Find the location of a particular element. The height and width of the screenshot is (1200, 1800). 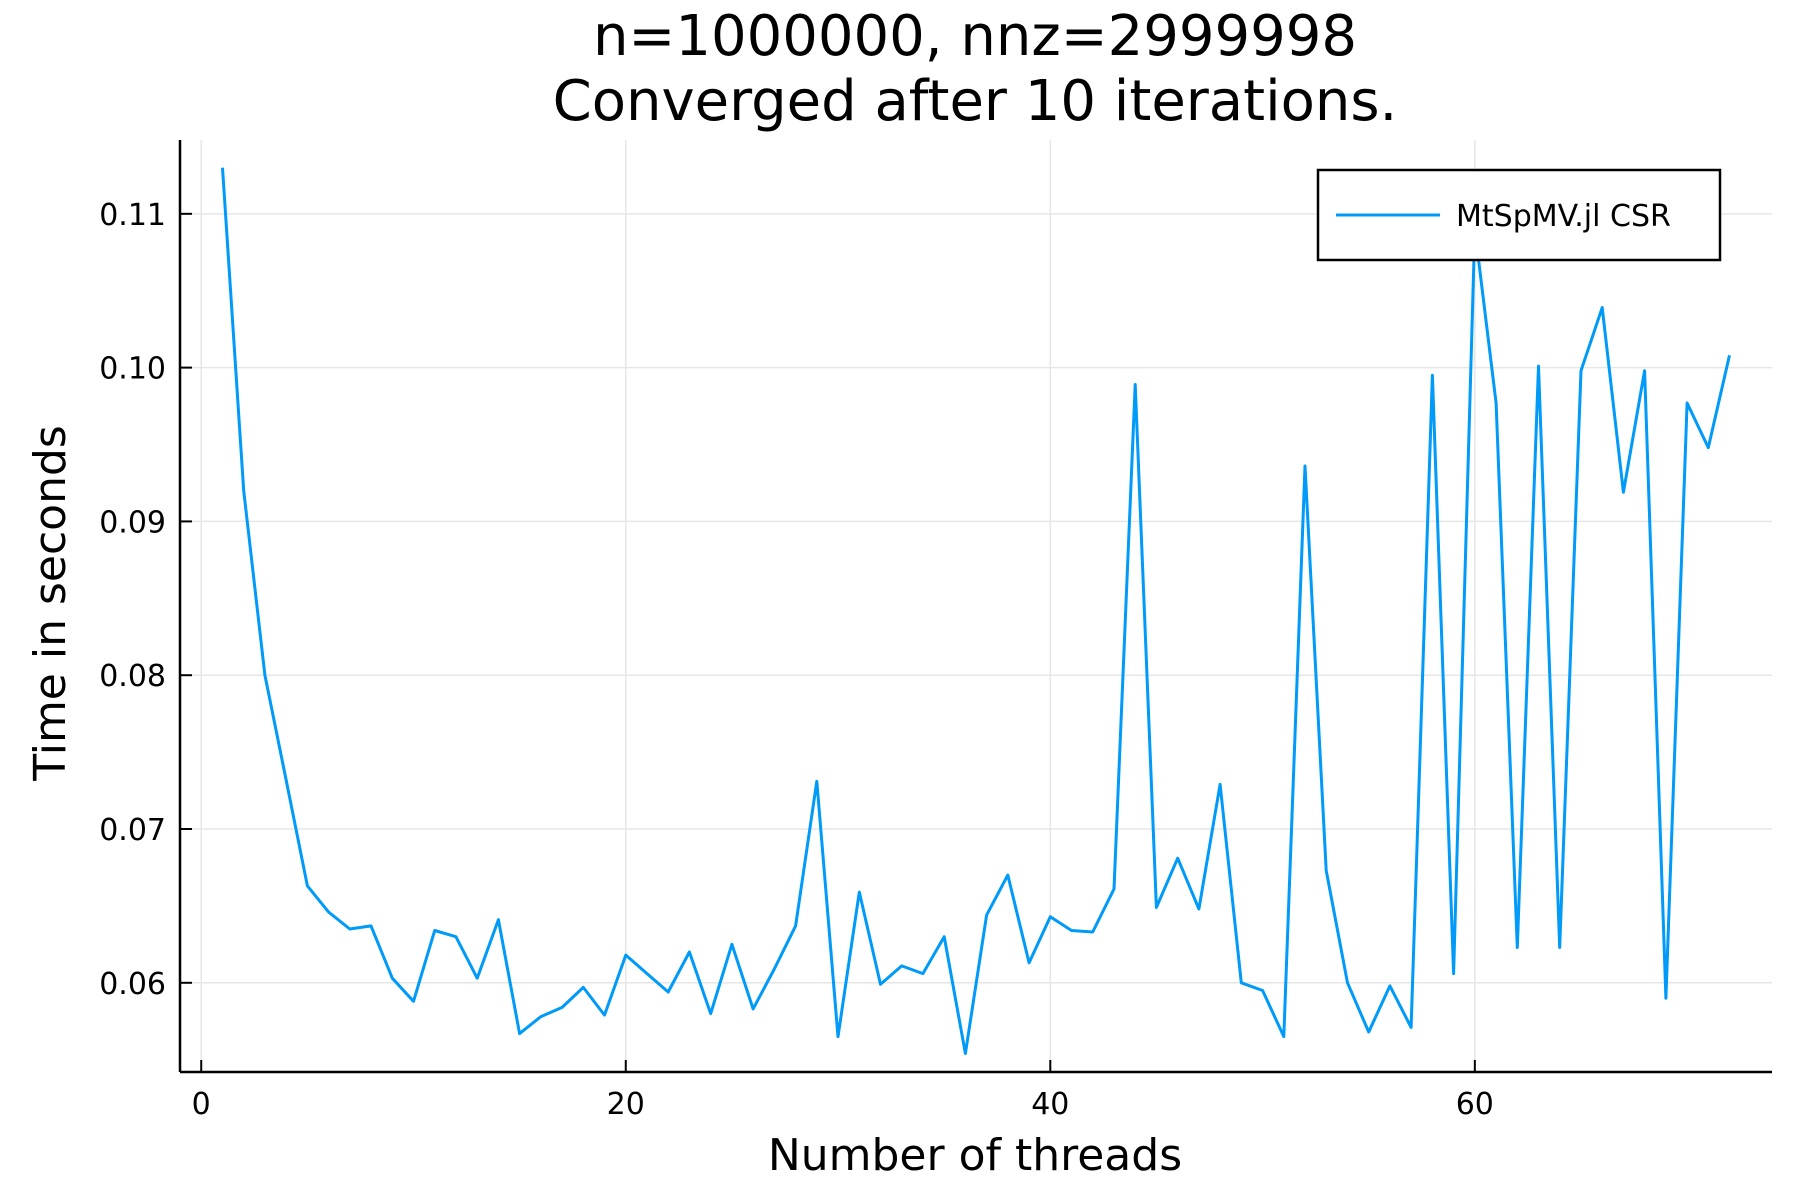

y-axis-label: Time in seconds is located at coordinates (50, 603).